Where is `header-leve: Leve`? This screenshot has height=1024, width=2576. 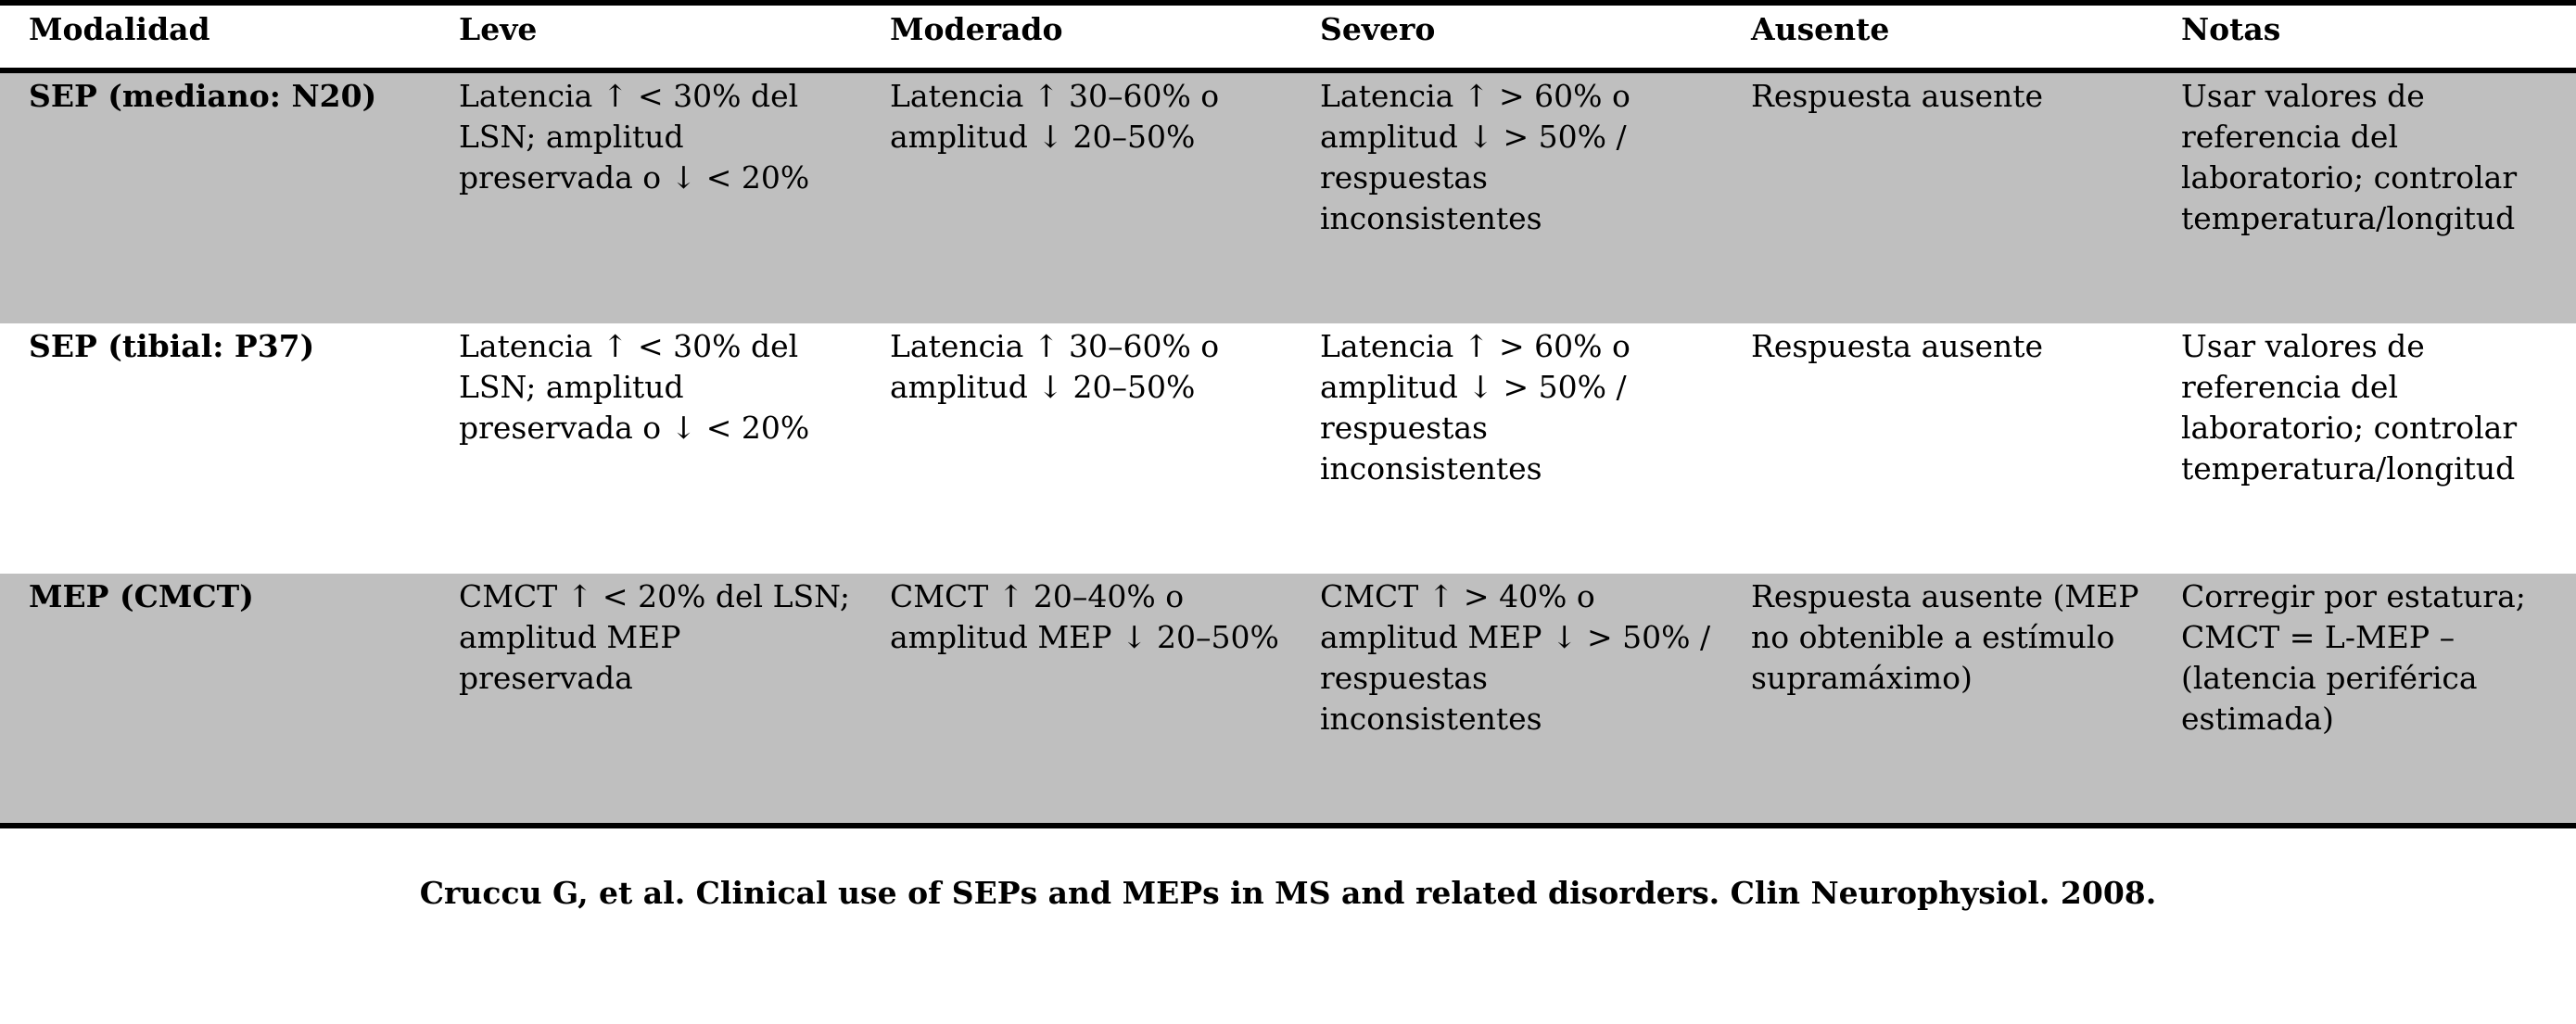
header-leve: Leve is located at coordinates (499, 29).